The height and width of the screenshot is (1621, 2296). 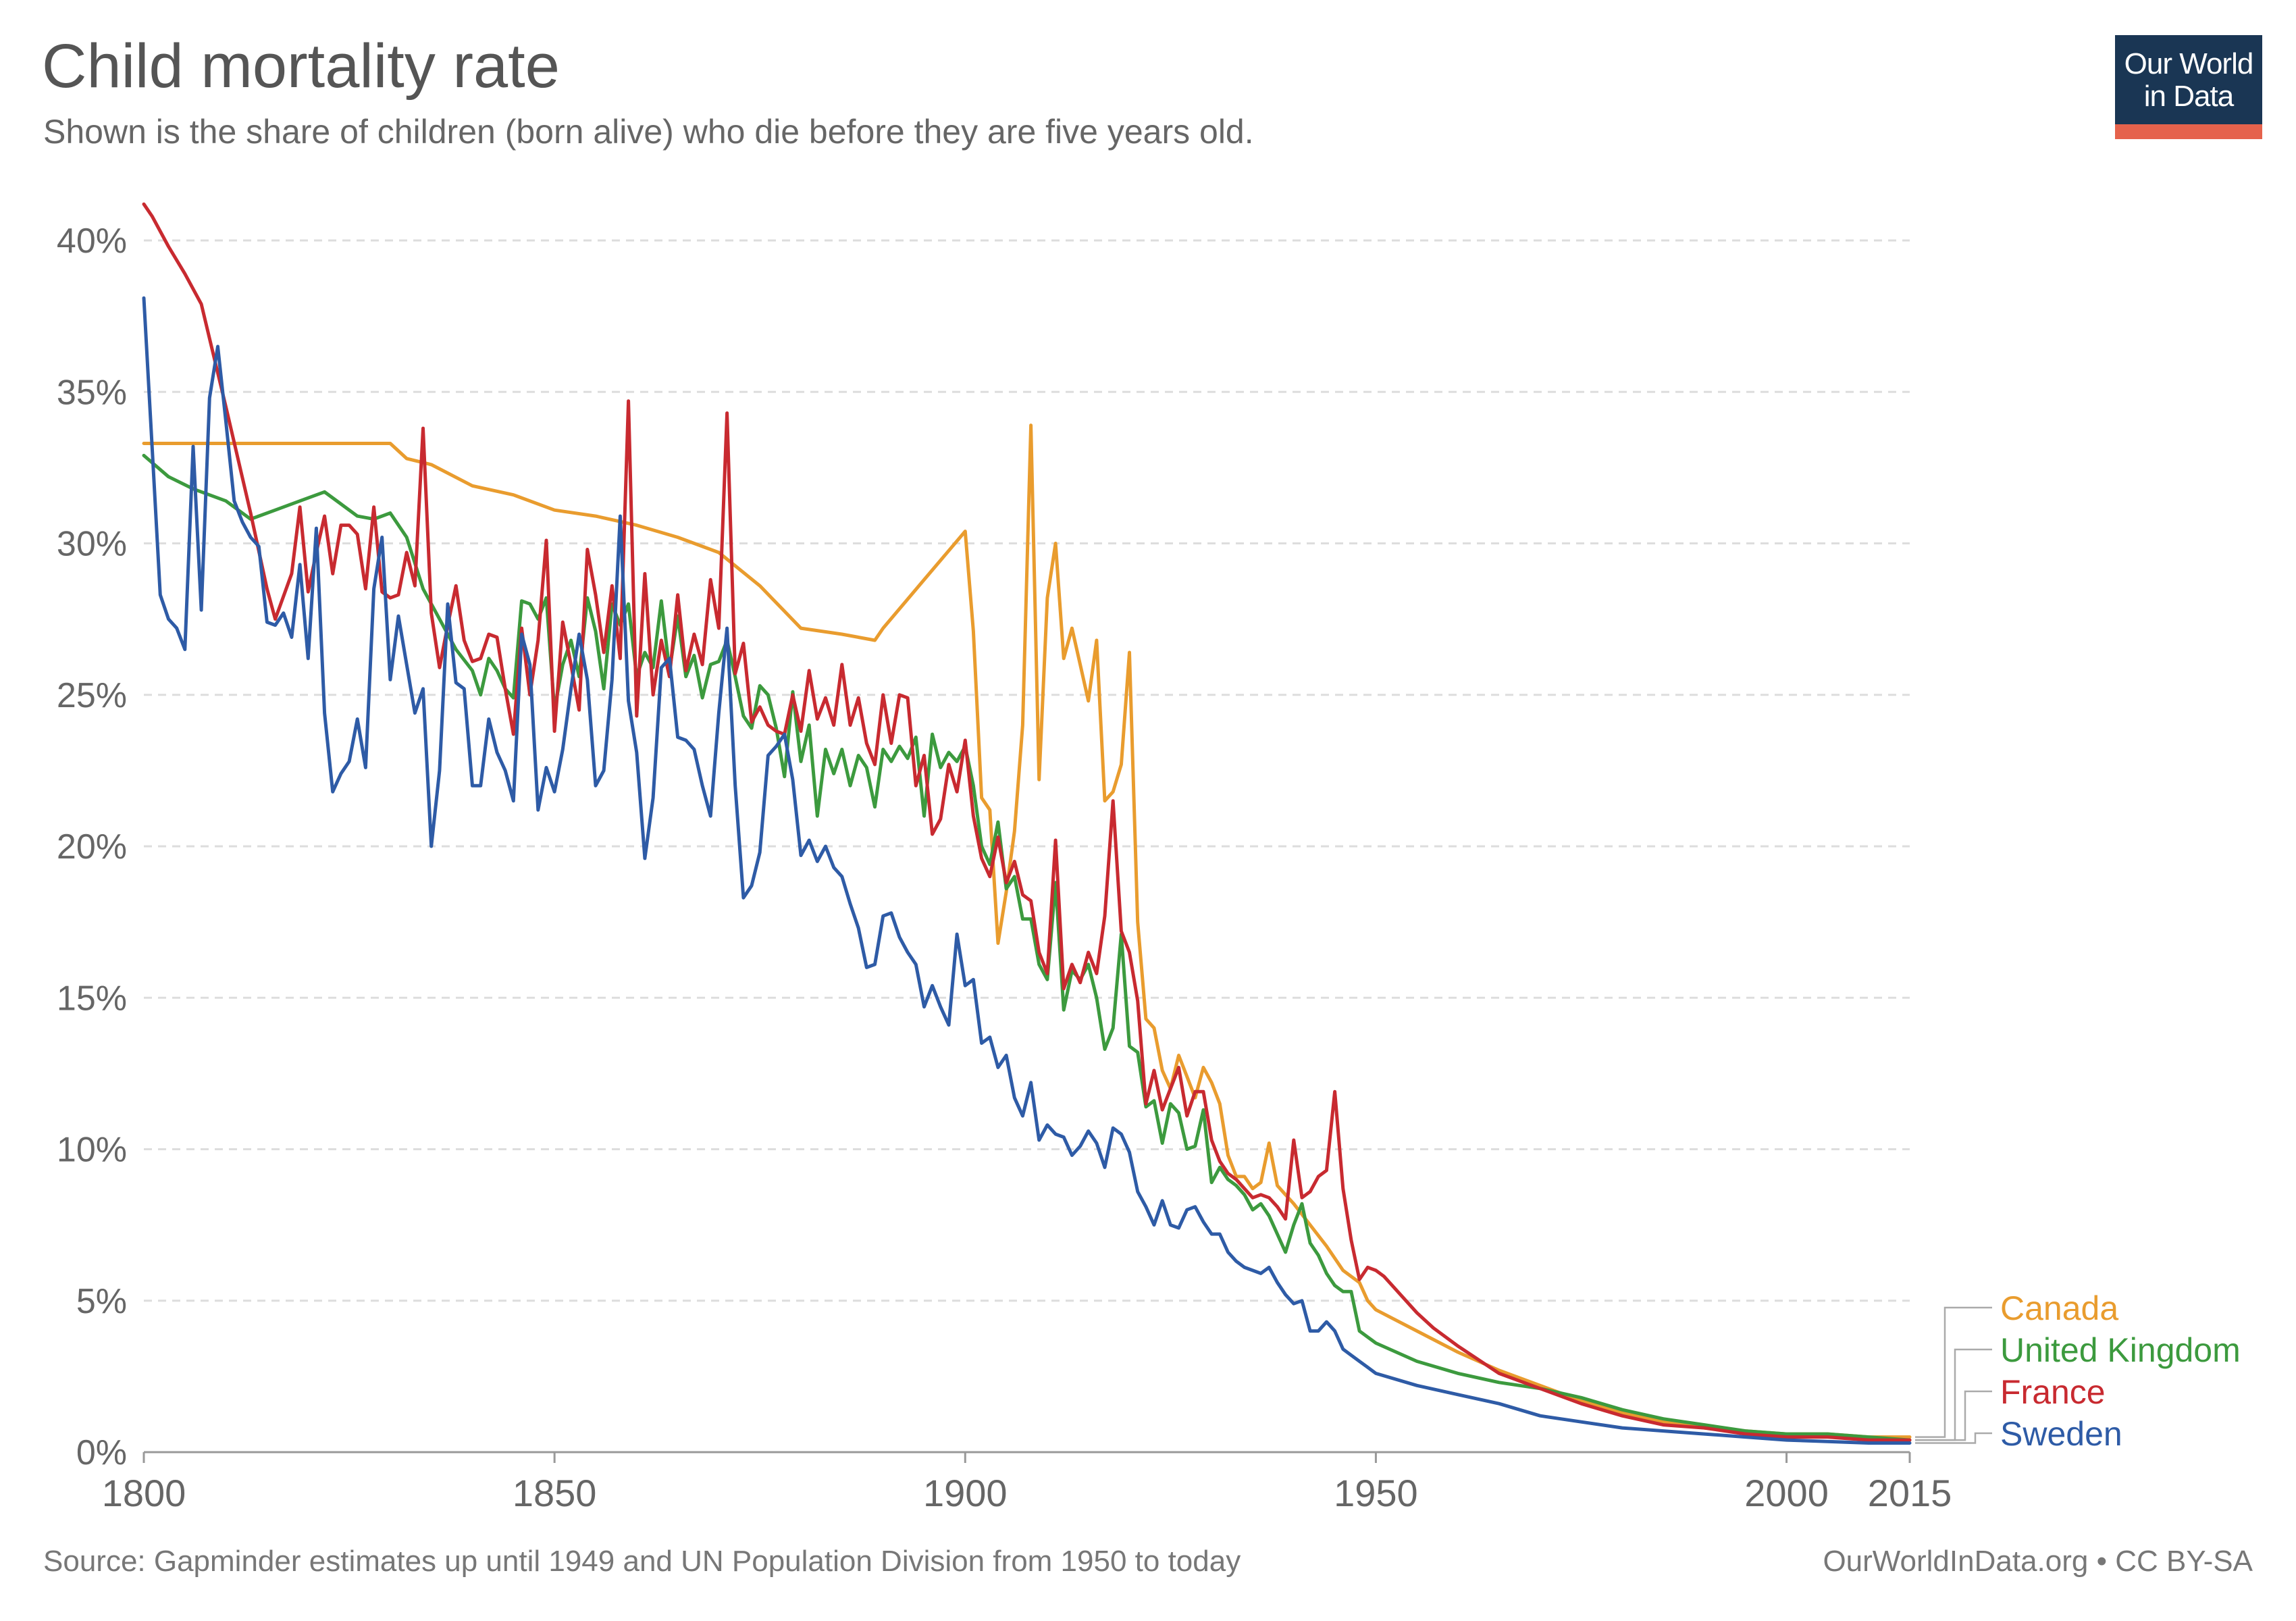 I want to click on y-tick-label: 5%, so click(x=101, y=1301).